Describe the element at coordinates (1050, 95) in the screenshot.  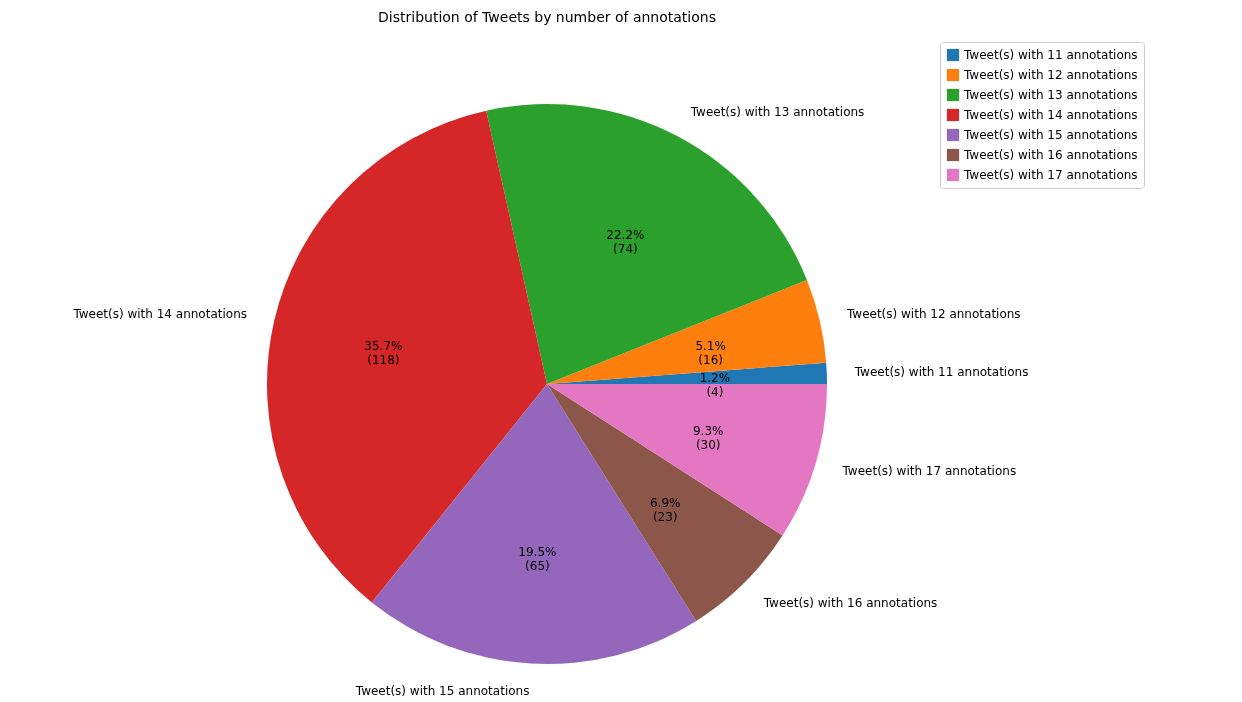
I see `legend-label: Tweet(s) with 13 annotations` at that location.